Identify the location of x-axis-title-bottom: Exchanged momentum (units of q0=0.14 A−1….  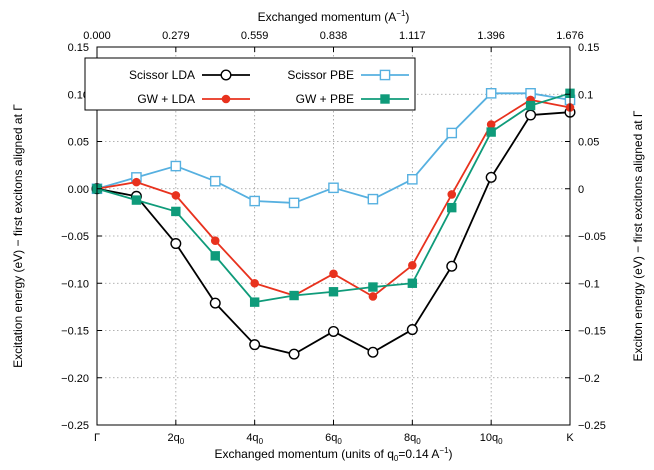
(333, 454).